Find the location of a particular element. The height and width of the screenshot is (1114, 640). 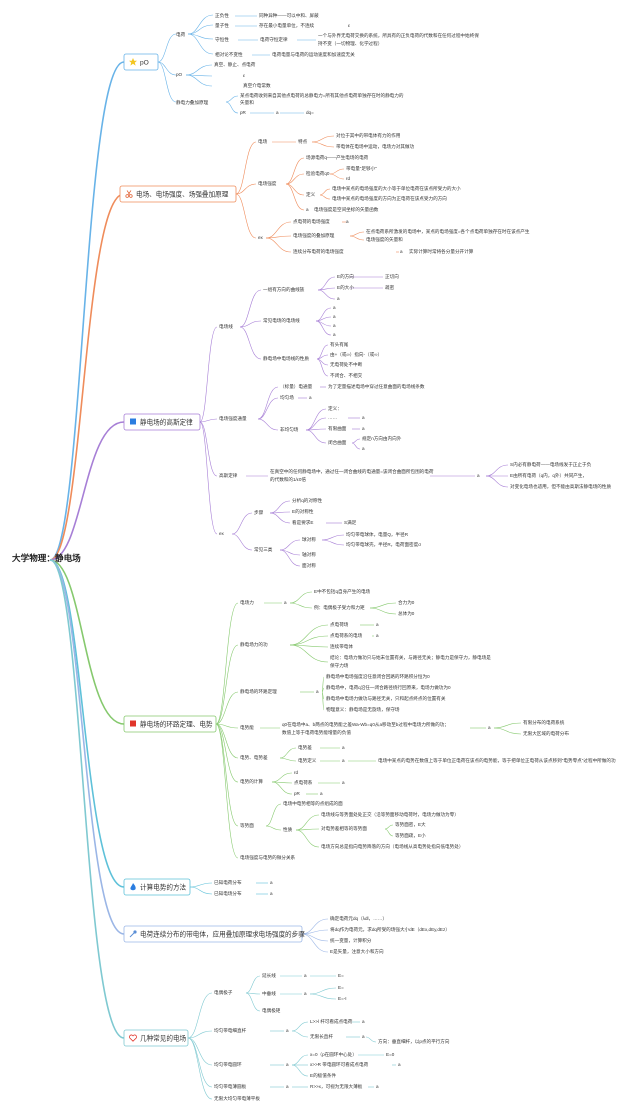

node-quantization: 量子性 is located at coordinates (222, 25).